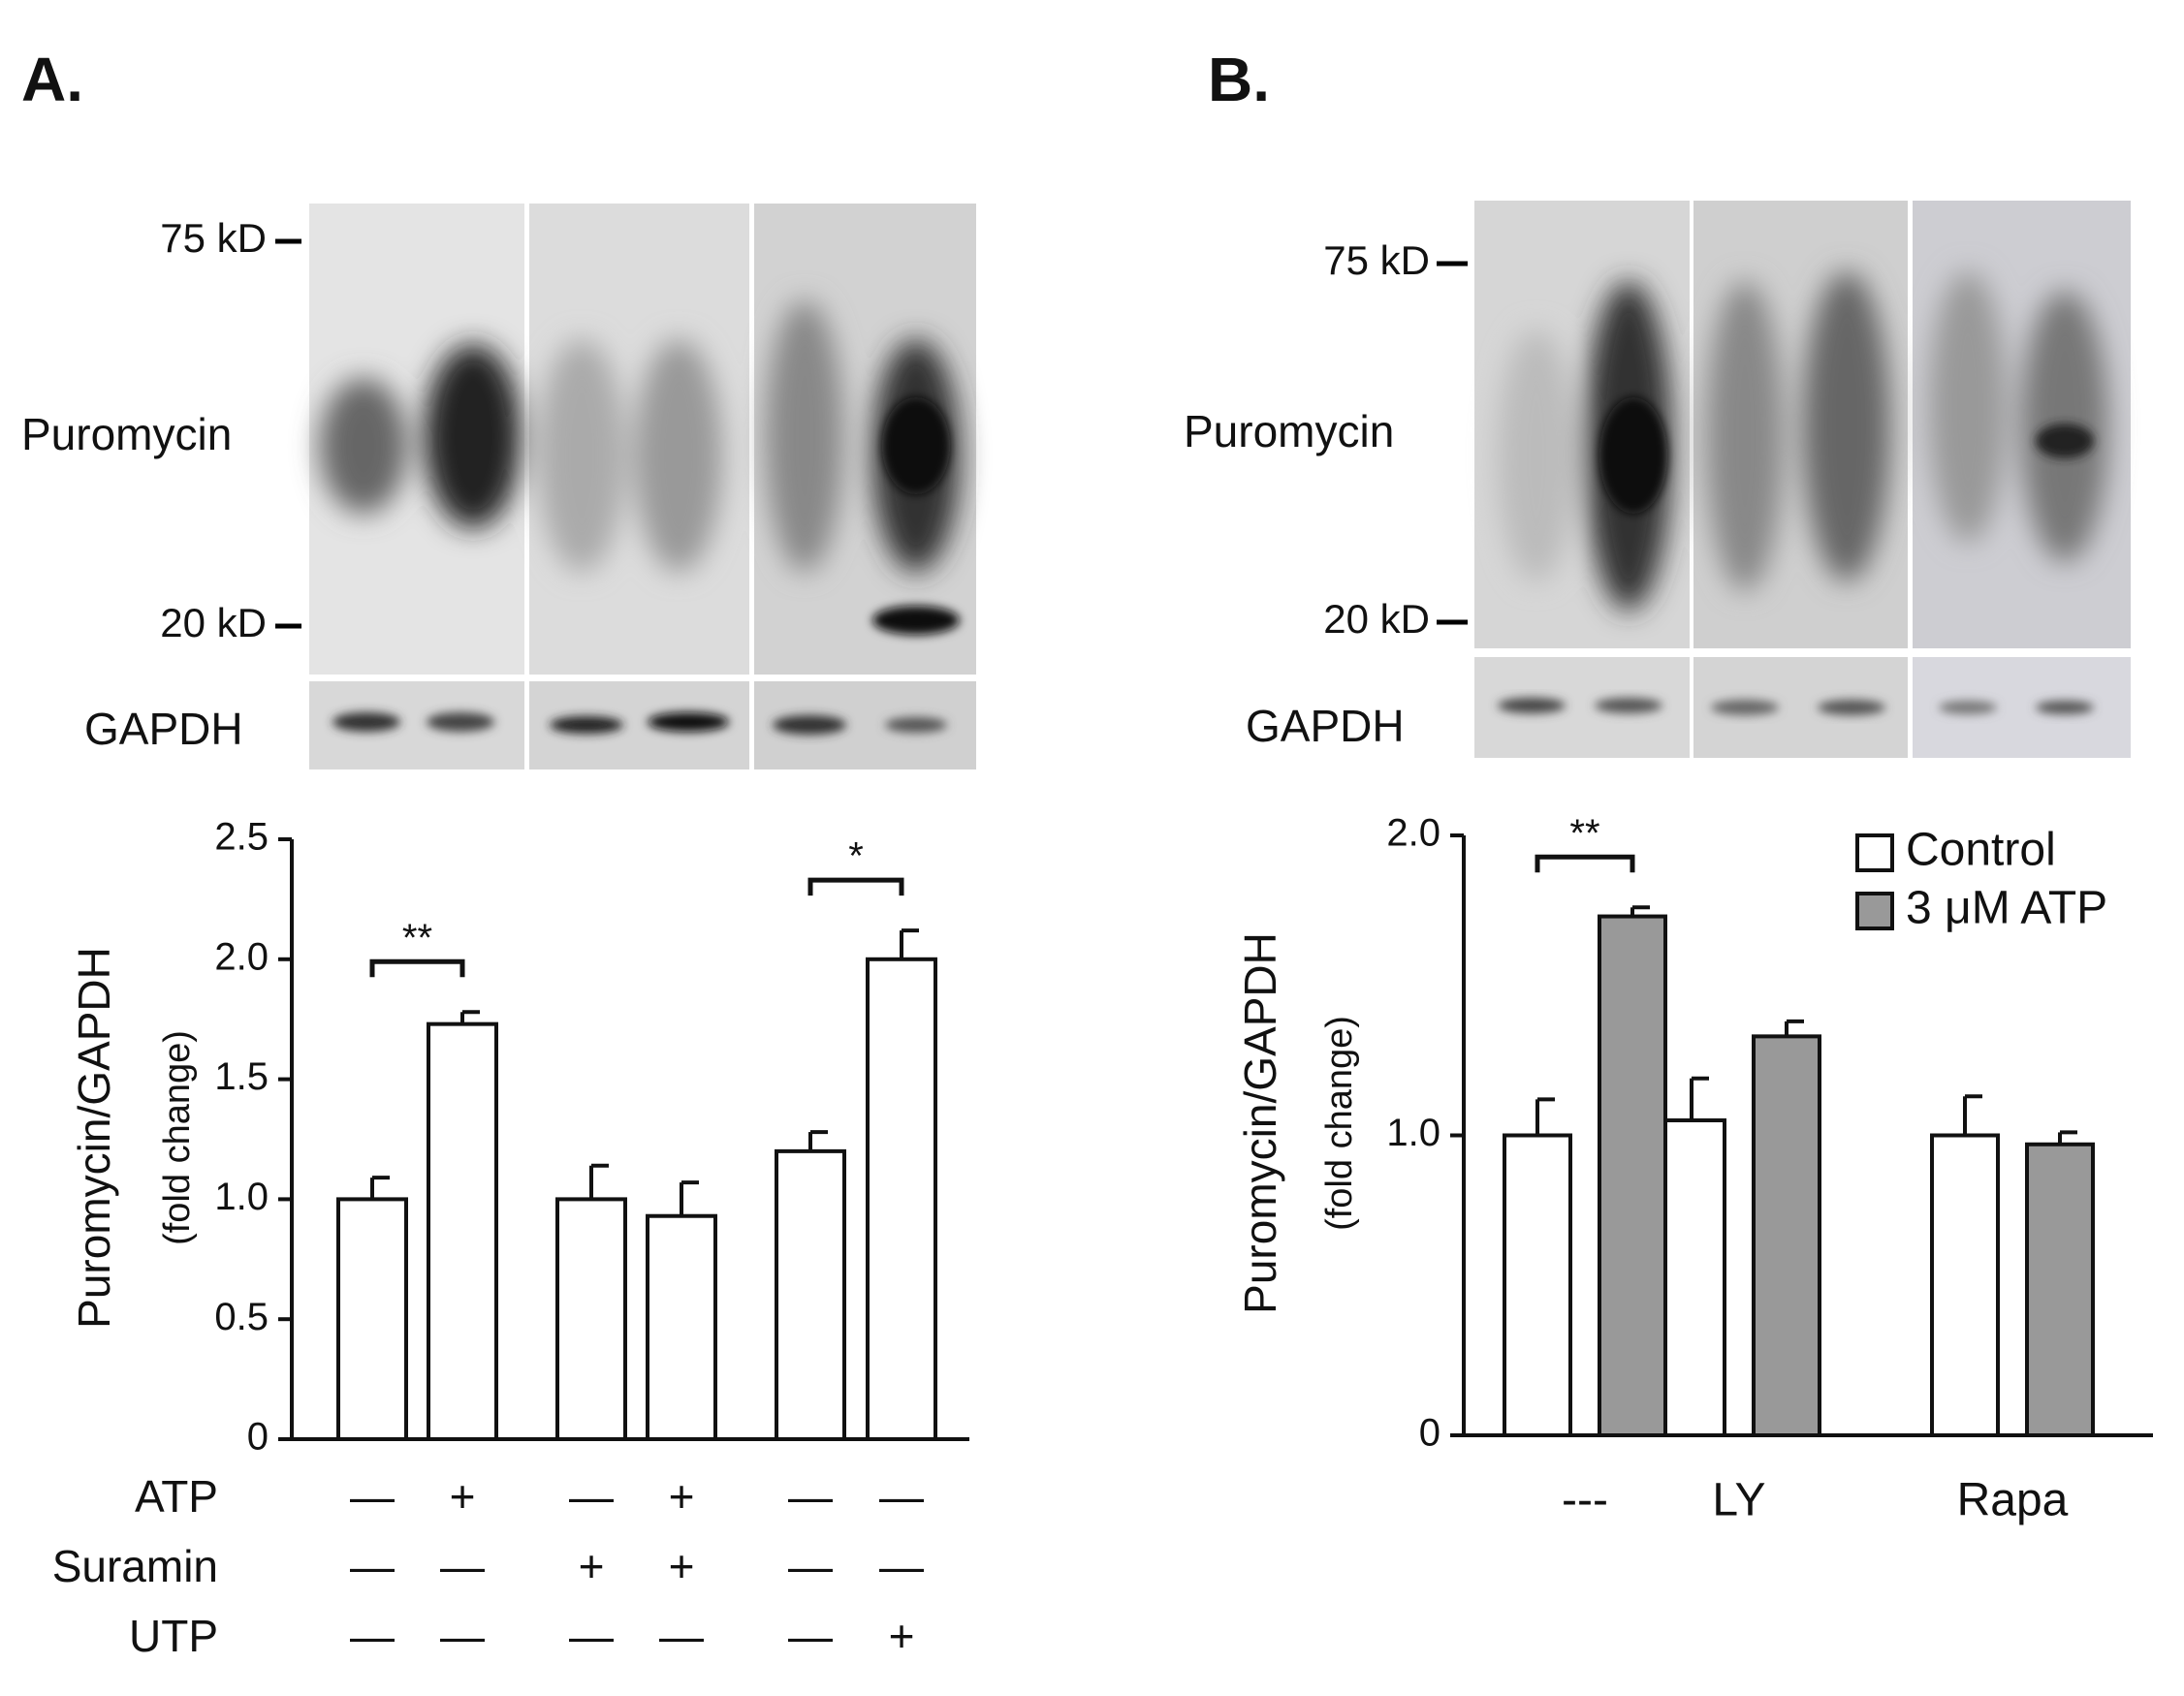 The image size is (2184, 1696). I want to click on x-tick-label: LY, so click(1739, 1500).